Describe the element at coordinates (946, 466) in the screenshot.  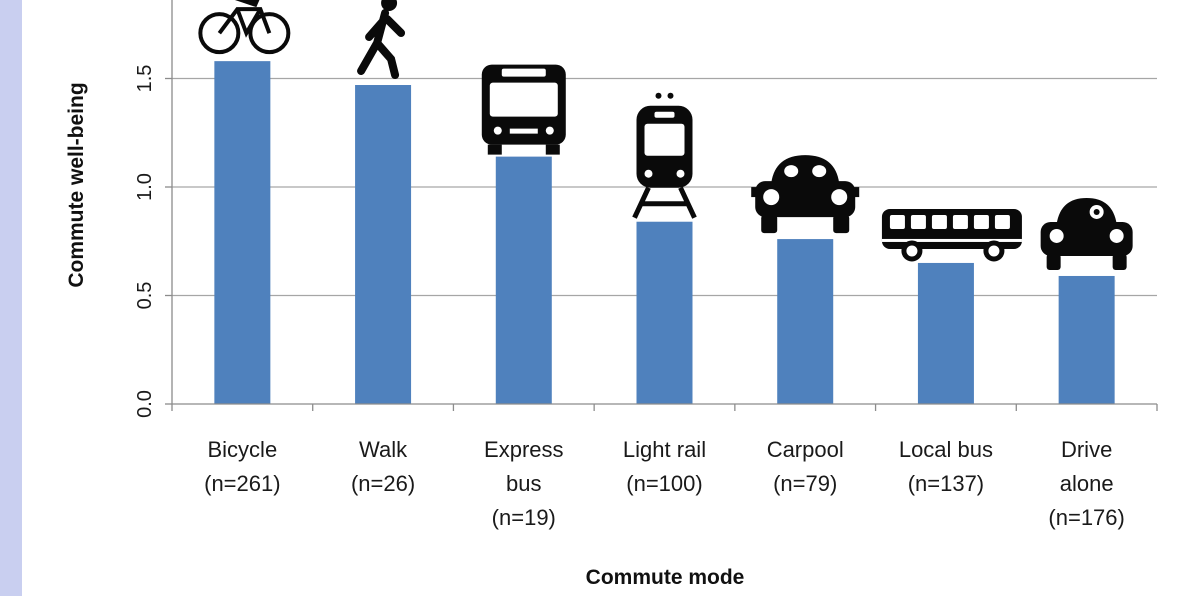
I see `x-category-label: Local bus (n=137)` at that location.